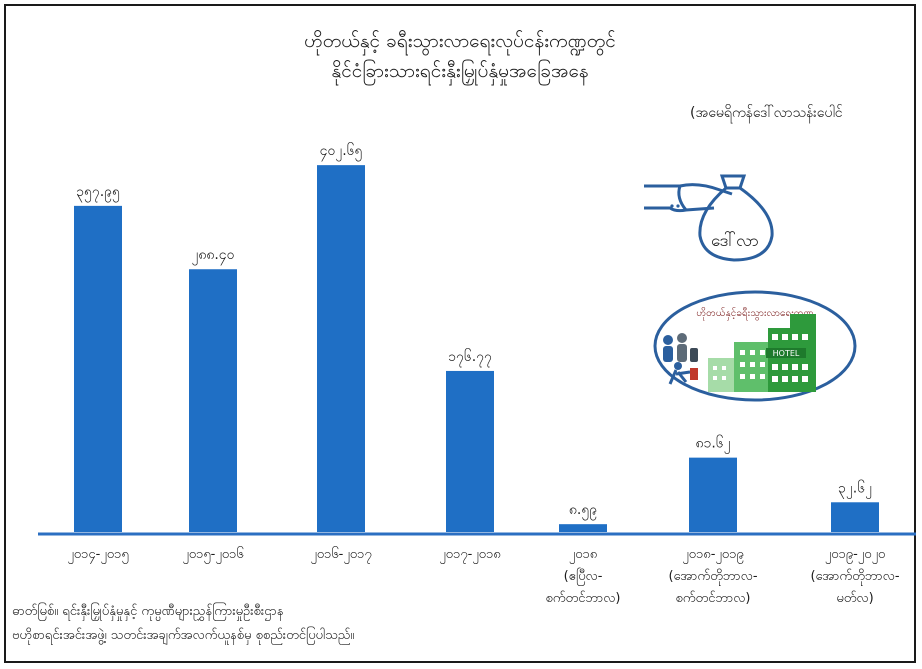  I want to click on hand-money-bag-icon: ဒေါ်လာ, so click(709, 218).